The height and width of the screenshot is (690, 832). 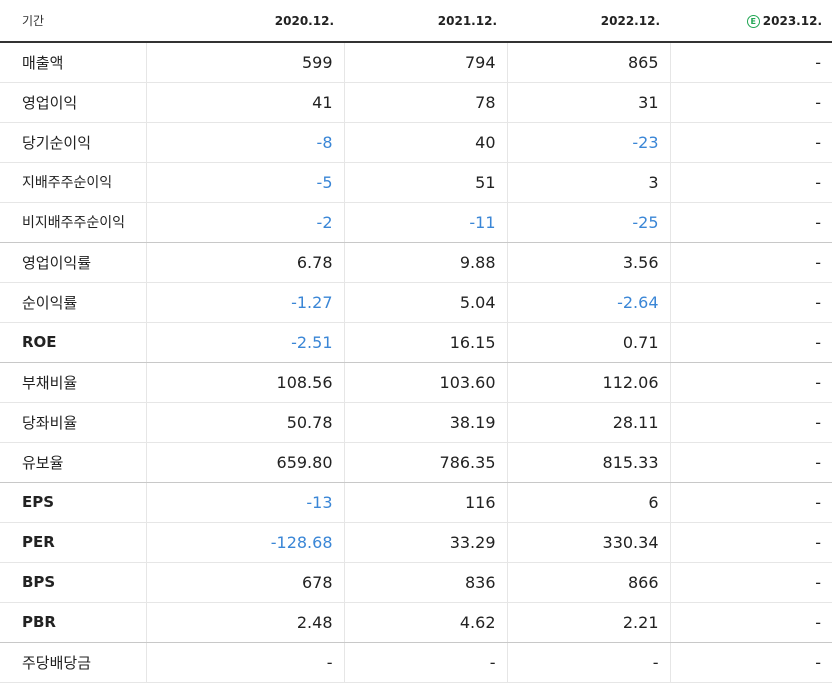 I want to click on table-row: 비지배주주순이익 -2 -11 -25-, so click(x=416, y=222).